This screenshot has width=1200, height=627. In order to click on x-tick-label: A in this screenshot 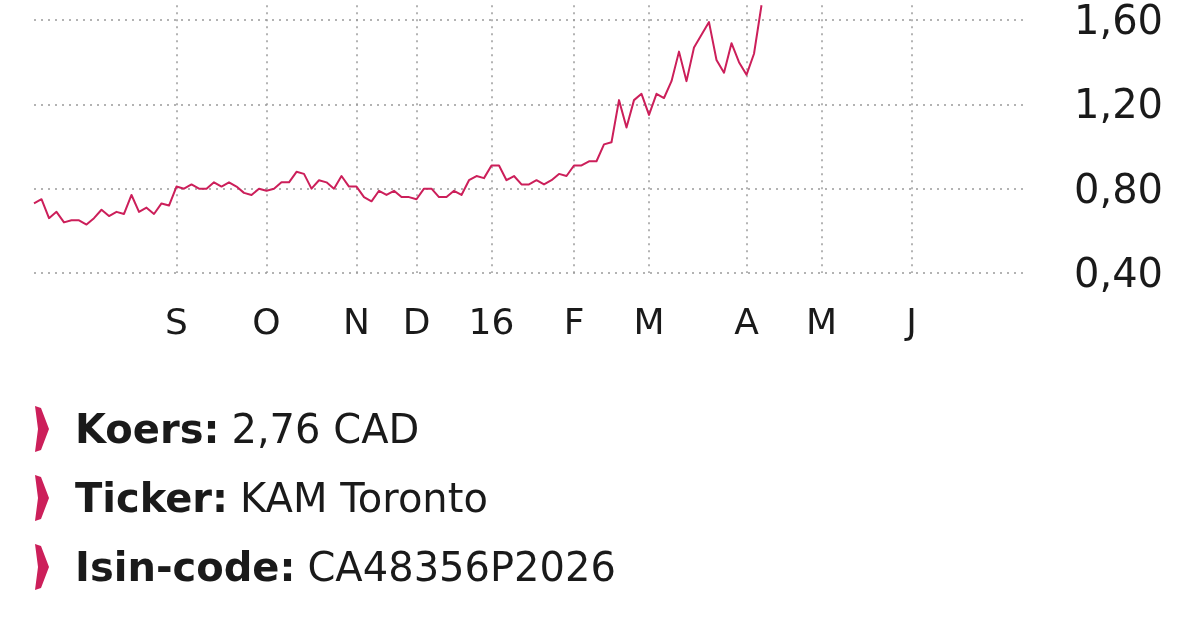, I will do `click(747, 321)`.